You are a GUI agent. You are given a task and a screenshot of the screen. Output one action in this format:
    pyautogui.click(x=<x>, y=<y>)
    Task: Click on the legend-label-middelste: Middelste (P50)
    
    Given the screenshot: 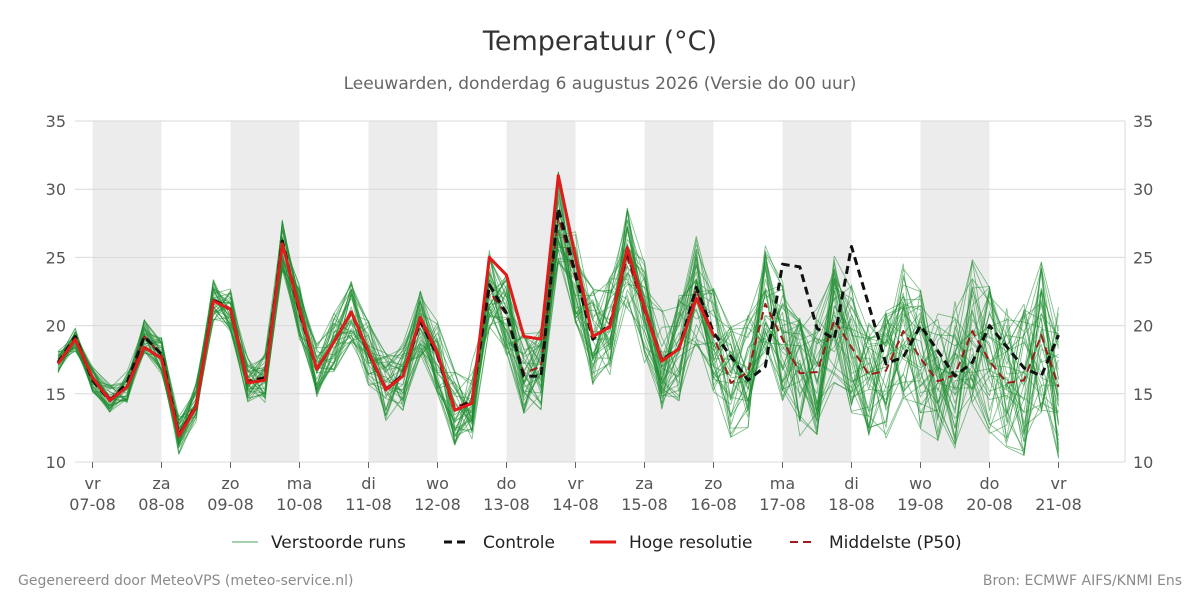 What is the action you would take?
    pyautogui.click(x=895, y=543)
    